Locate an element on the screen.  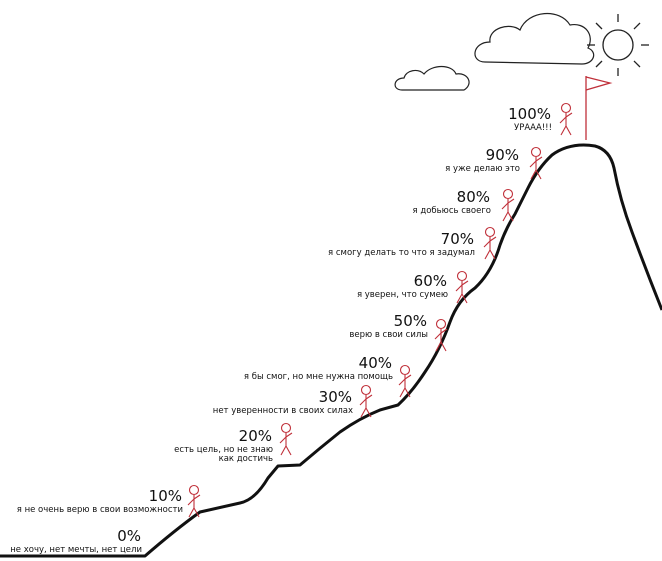
percent-label: 50% is located at coordinates (410, 321).